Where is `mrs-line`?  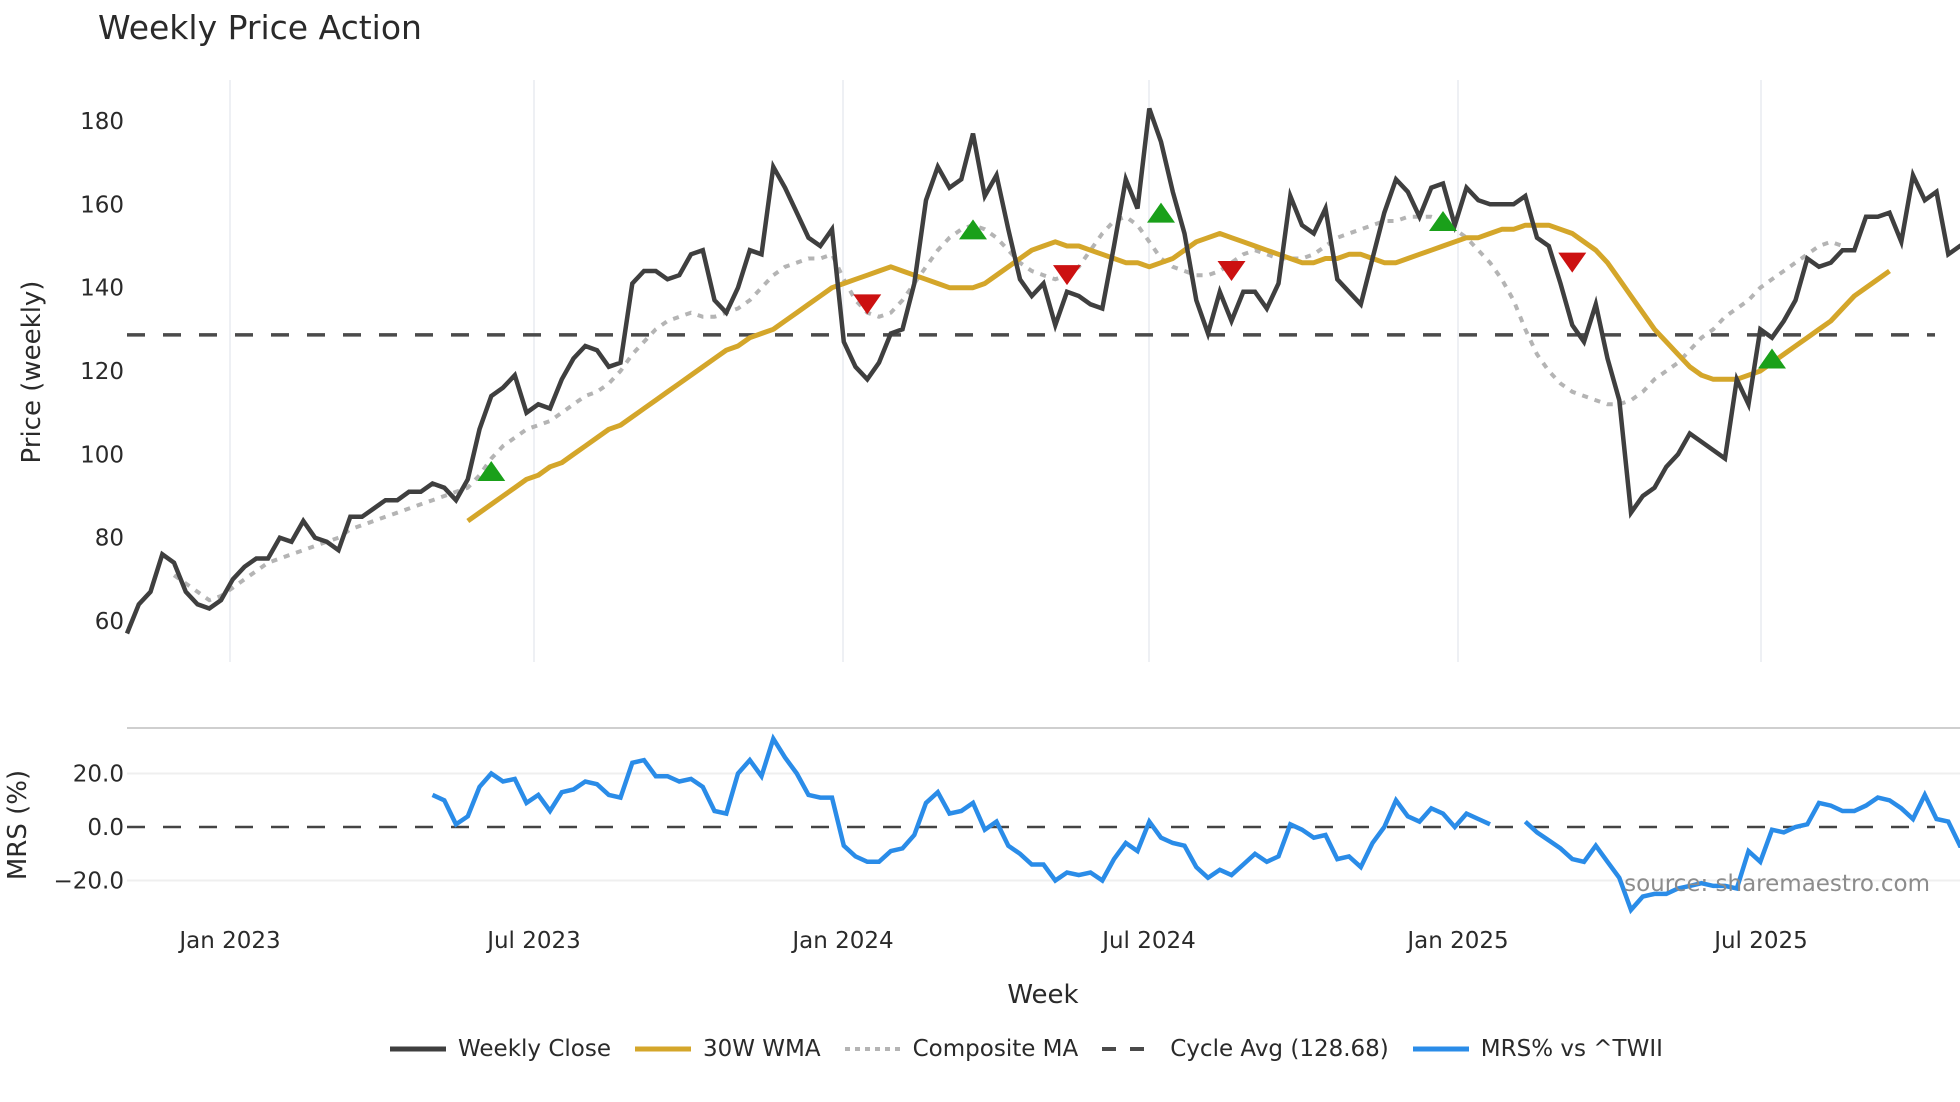 mrs-line is located at coordinates (1195, 824).